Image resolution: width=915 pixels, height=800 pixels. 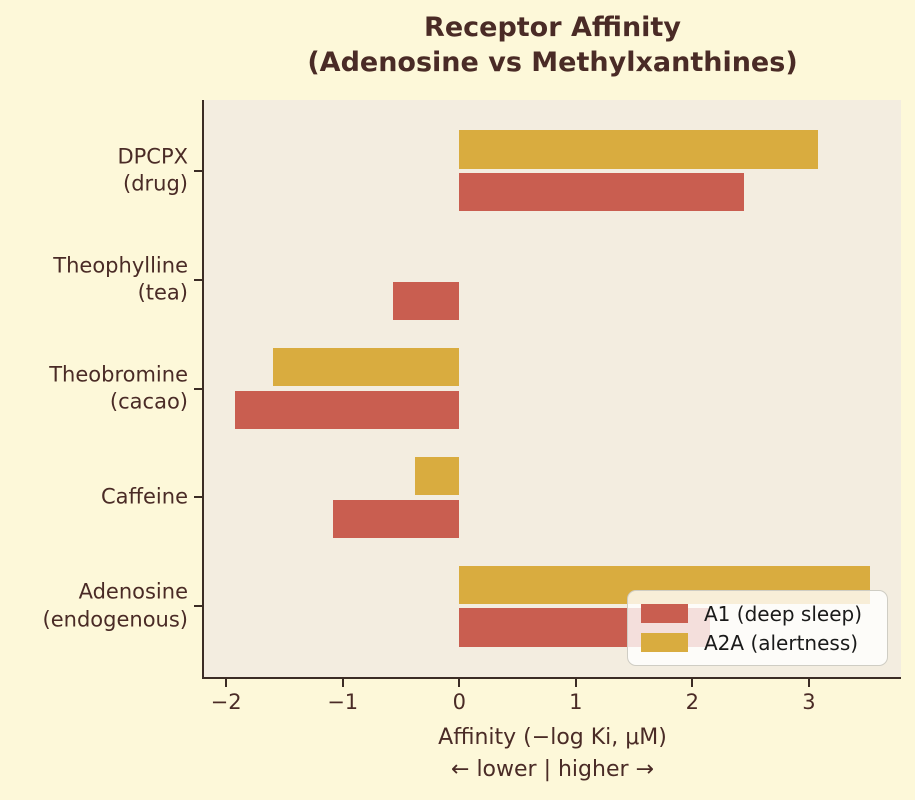 What do you see at coordinates (757, 628) in the screenshot?
I see `legend: A1 (deep sleep) A2A (alertness)` at bounding box center [757, 628].